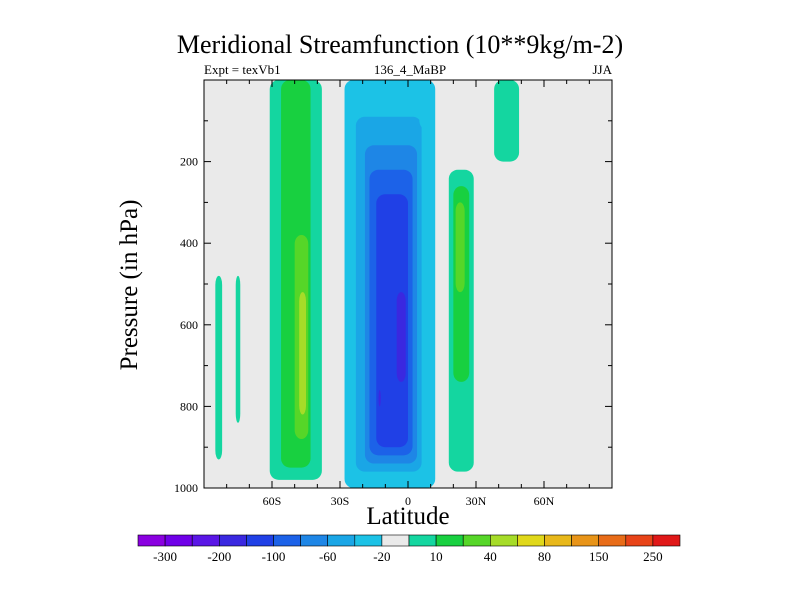 This screenshot has width=800, height=600. I want to click on x-axis-label: Latitude, so click(408, 516).